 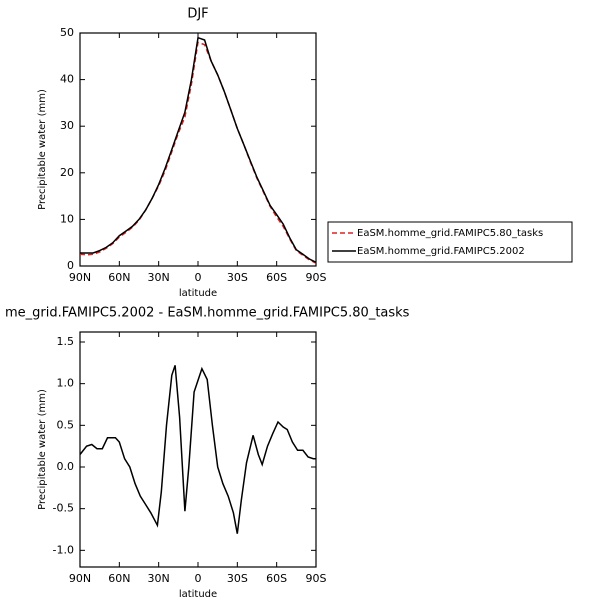 What do you see at coordinates (67, 125) in the screenshot?
I see `y-tick-label: 30` at bounding box center [67, 125].